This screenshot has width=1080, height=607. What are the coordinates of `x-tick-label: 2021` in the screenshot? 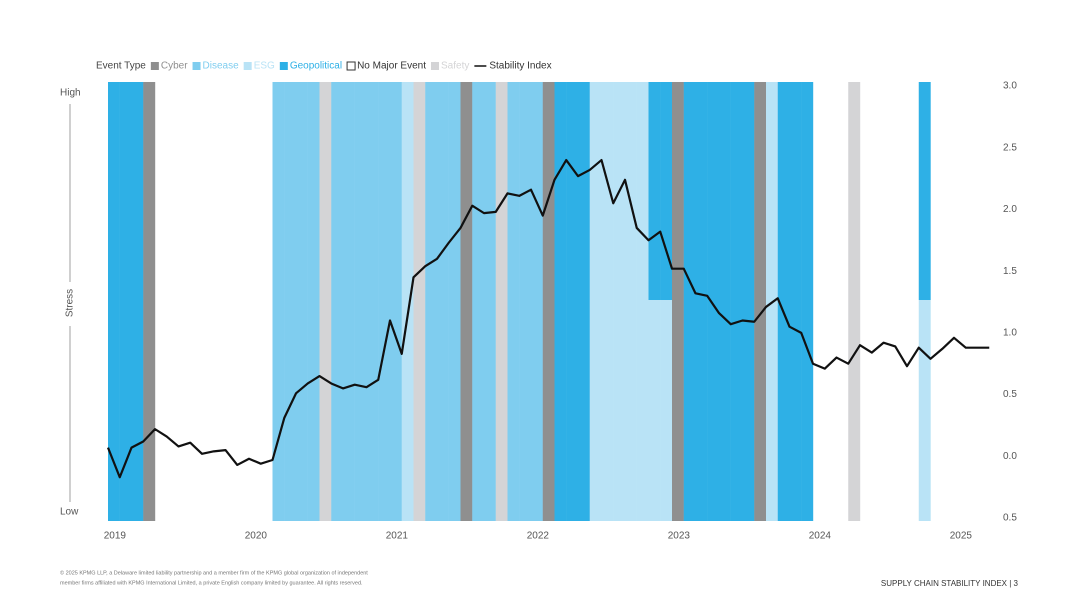 It's located at (397, 536).